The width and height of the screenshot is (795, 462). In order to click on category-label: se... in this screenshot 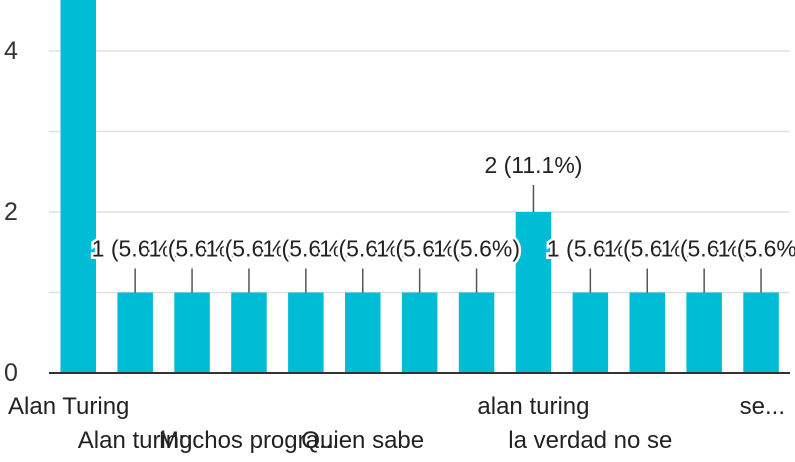, I will do `click(762, 406)`.